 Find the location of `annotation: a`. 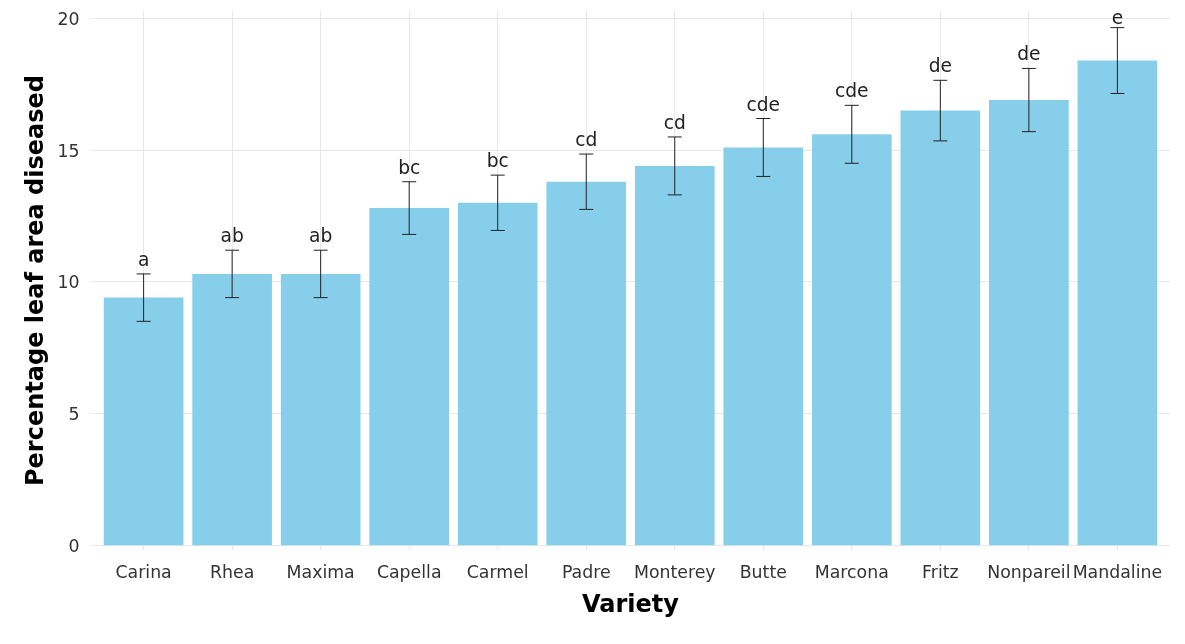

annotation: a is located at coordinates (143, 259).